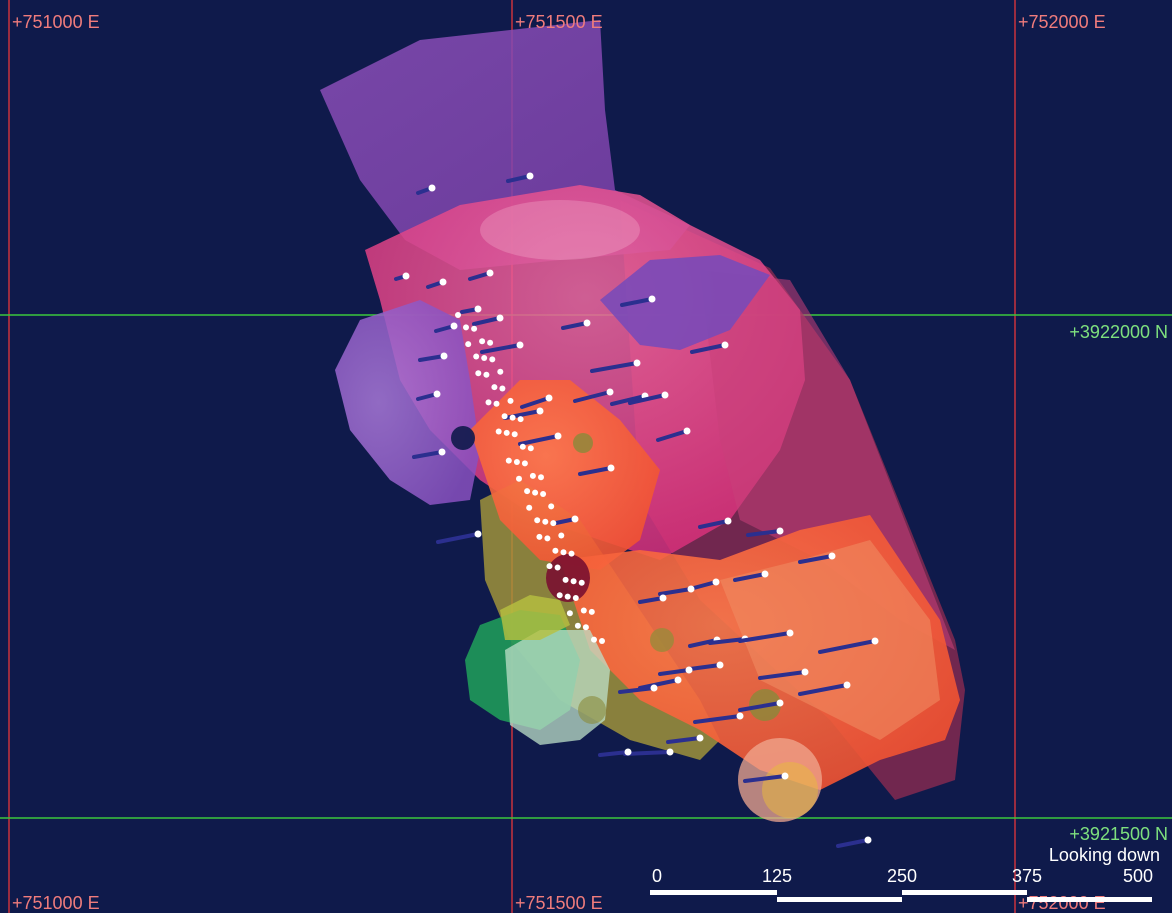 This screenshot has width=1172, height=913. I want to click on dark-inclusion, so click(463, 438).